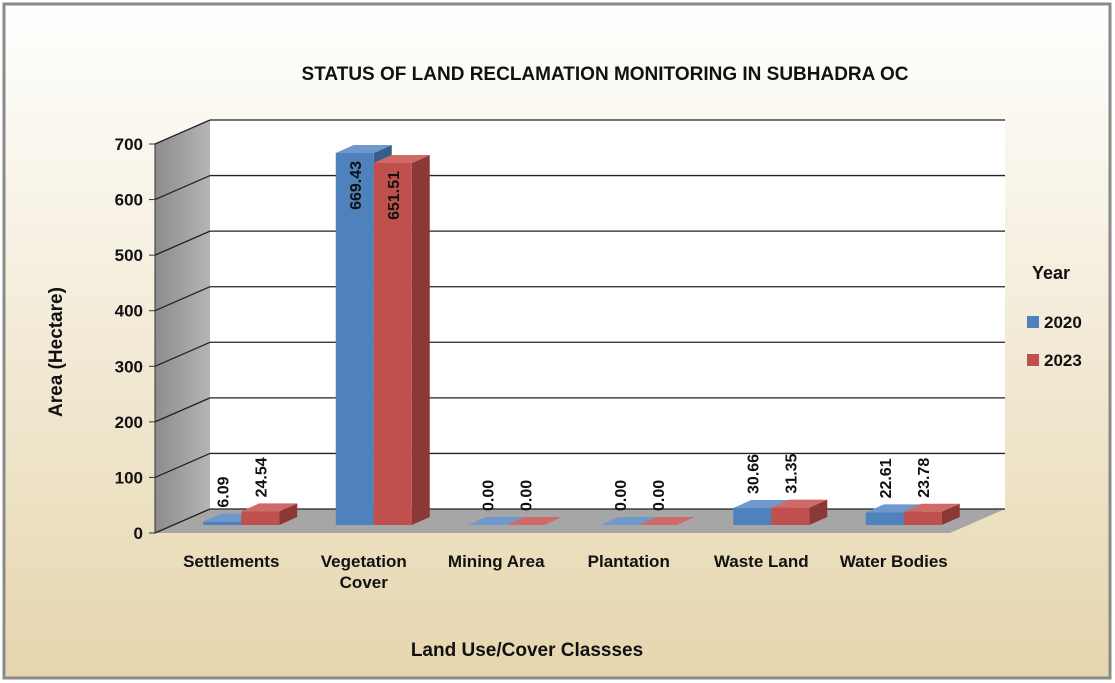  Describe the element at coordinates (129, 311) in the screenshot. I see `y-tick-label: 400` at that location.